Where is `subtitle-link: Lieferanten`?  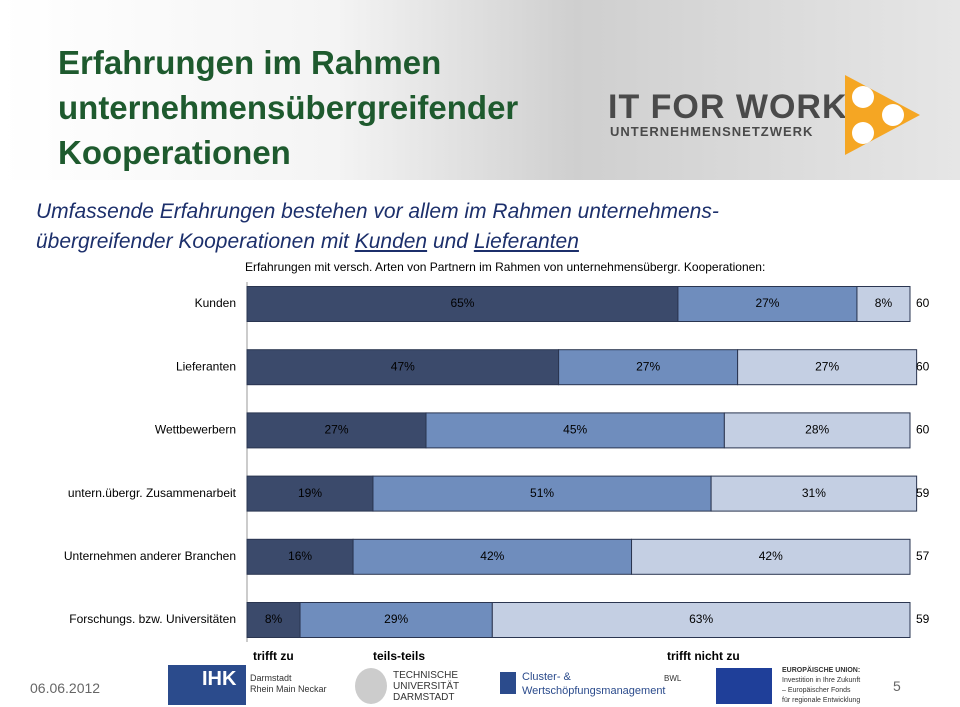 subtitle-link: Lieferanten is located at coordinates (526, 241).